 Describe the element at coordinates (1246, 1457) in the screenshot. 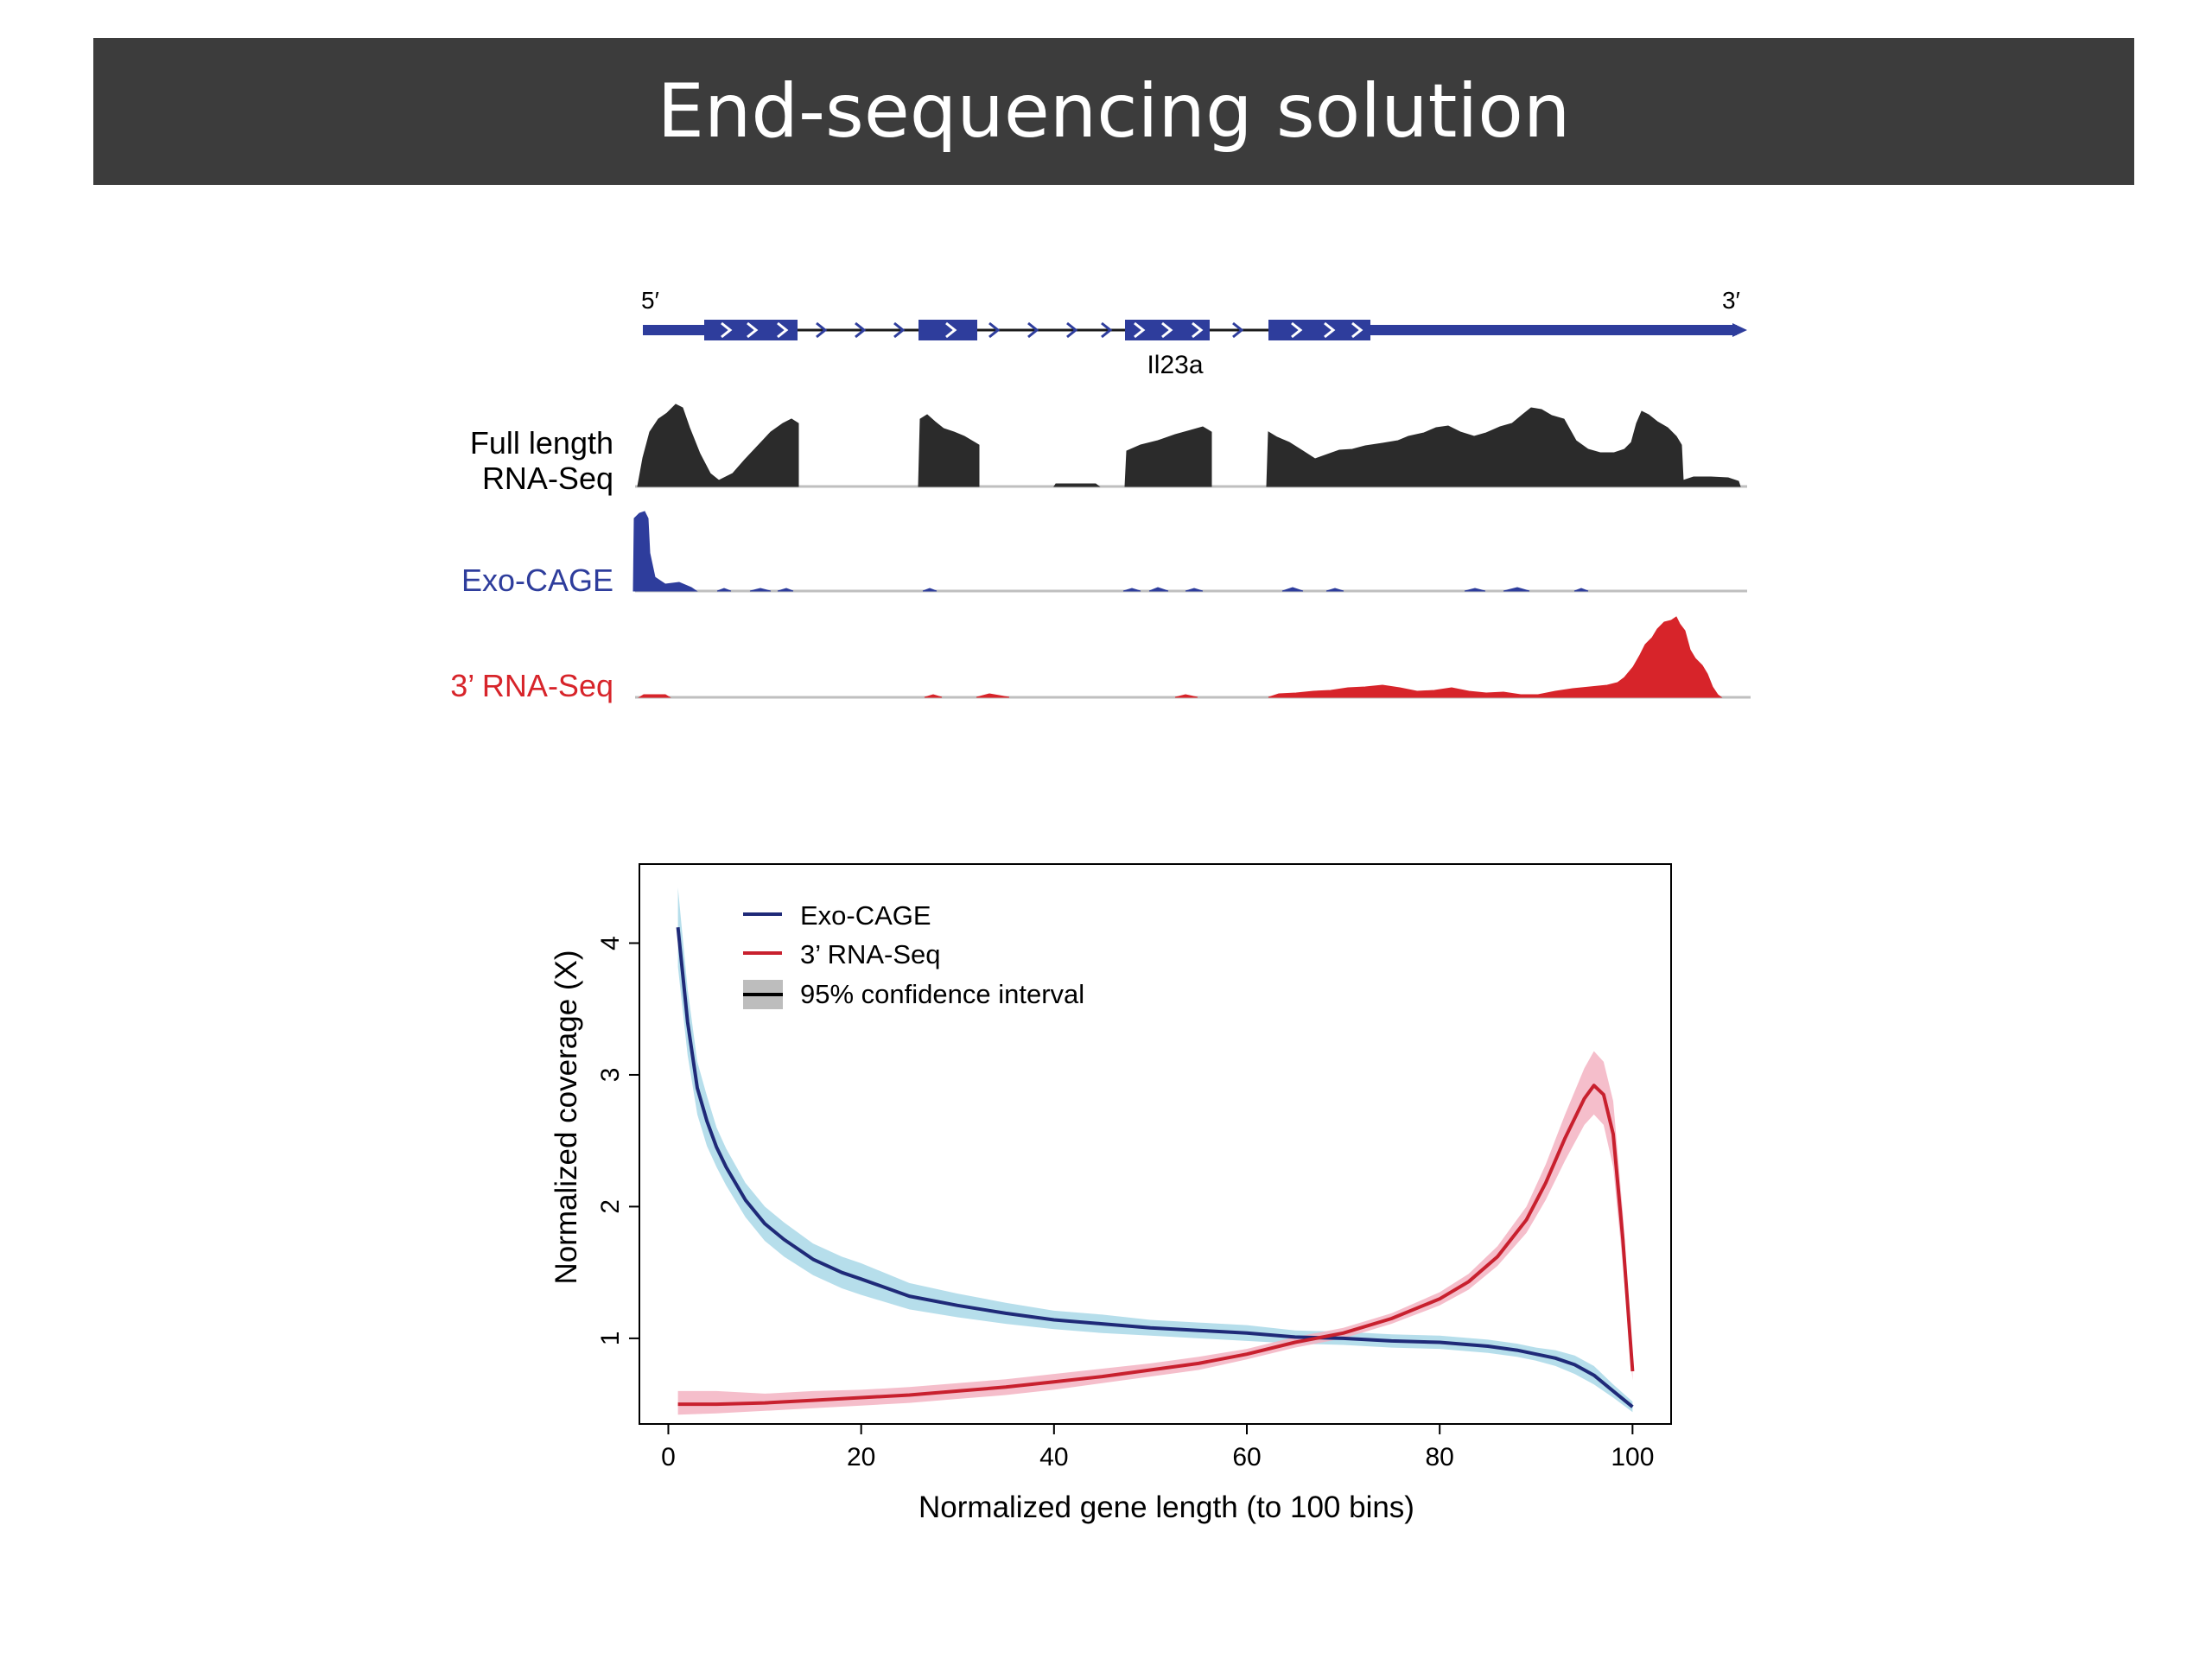

I see `x-tick-label: 60` at that location.